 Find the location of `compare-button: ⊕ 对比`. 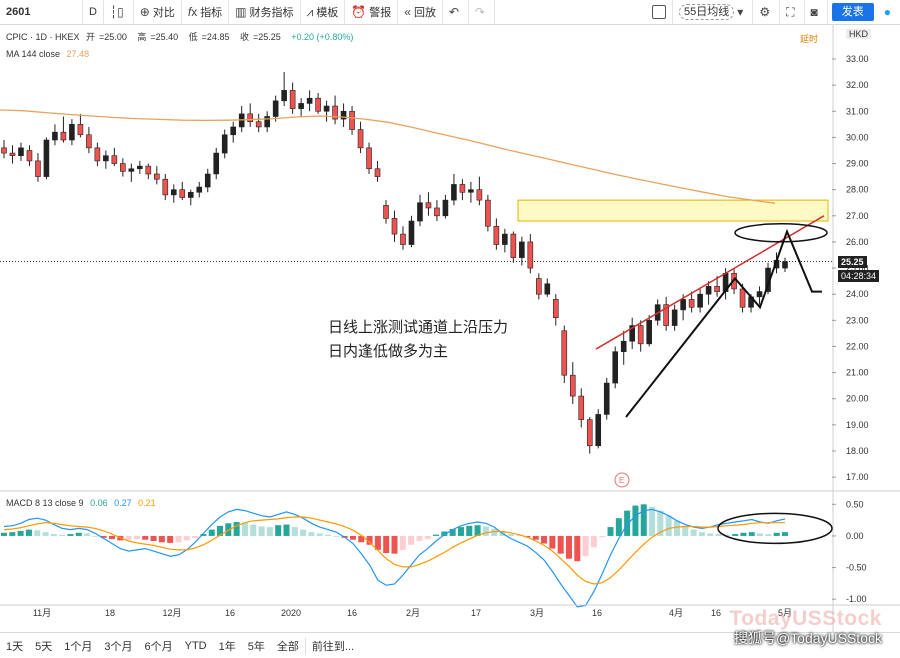

compare-button: ⊕ 对比 is located at coordinates (158, 12).